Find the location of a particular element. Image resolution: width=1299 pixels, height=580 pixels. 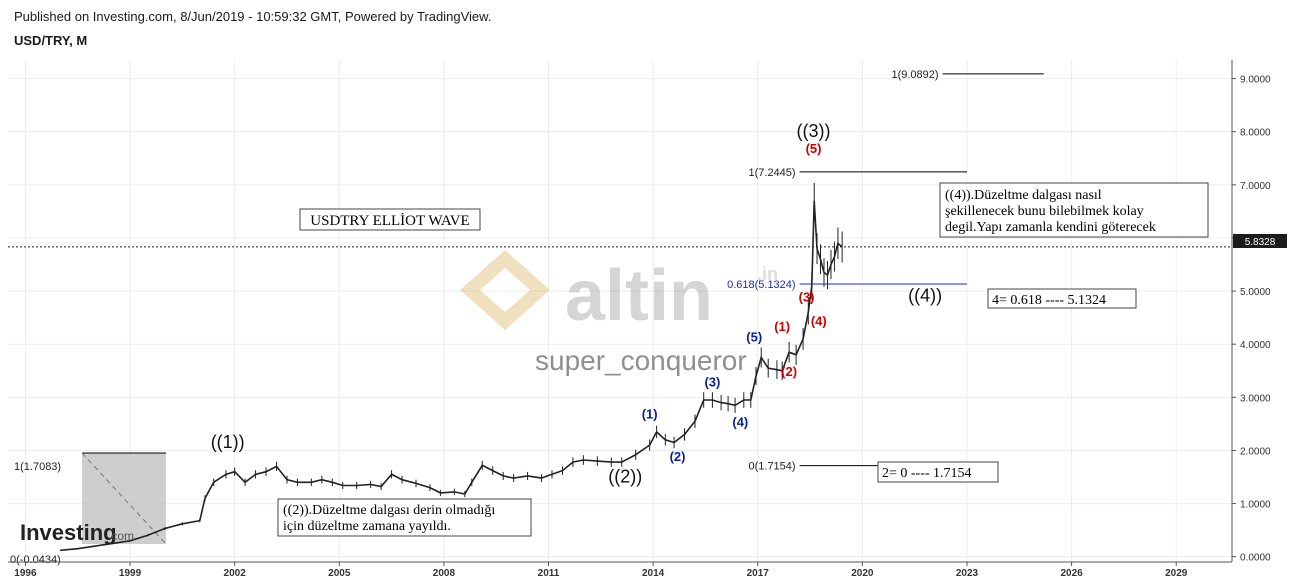

x-tick-label: 2005 is located at coordinates (339, 573).